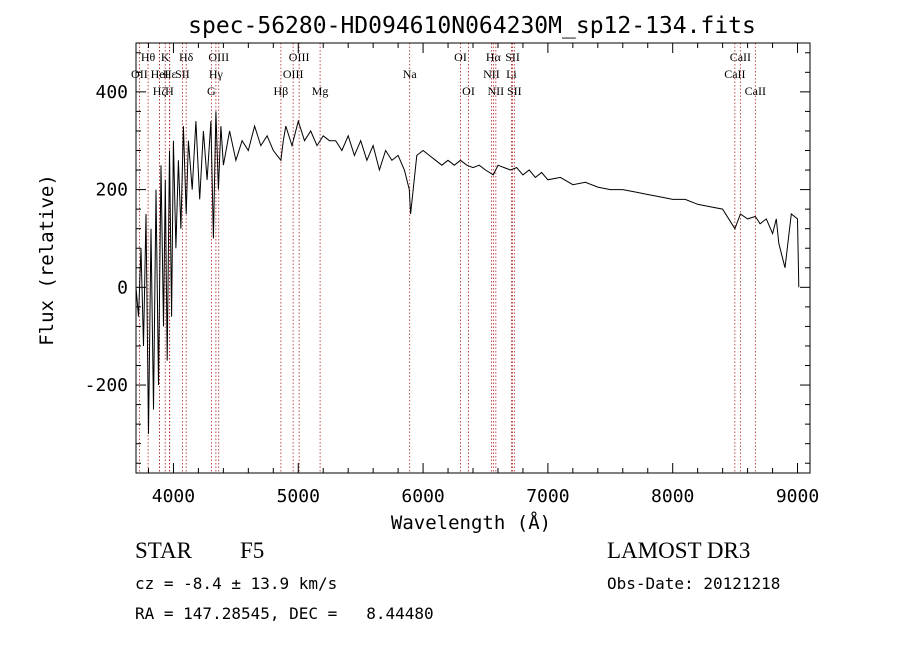  I want to click on line-label: OII, so click(139, 74).